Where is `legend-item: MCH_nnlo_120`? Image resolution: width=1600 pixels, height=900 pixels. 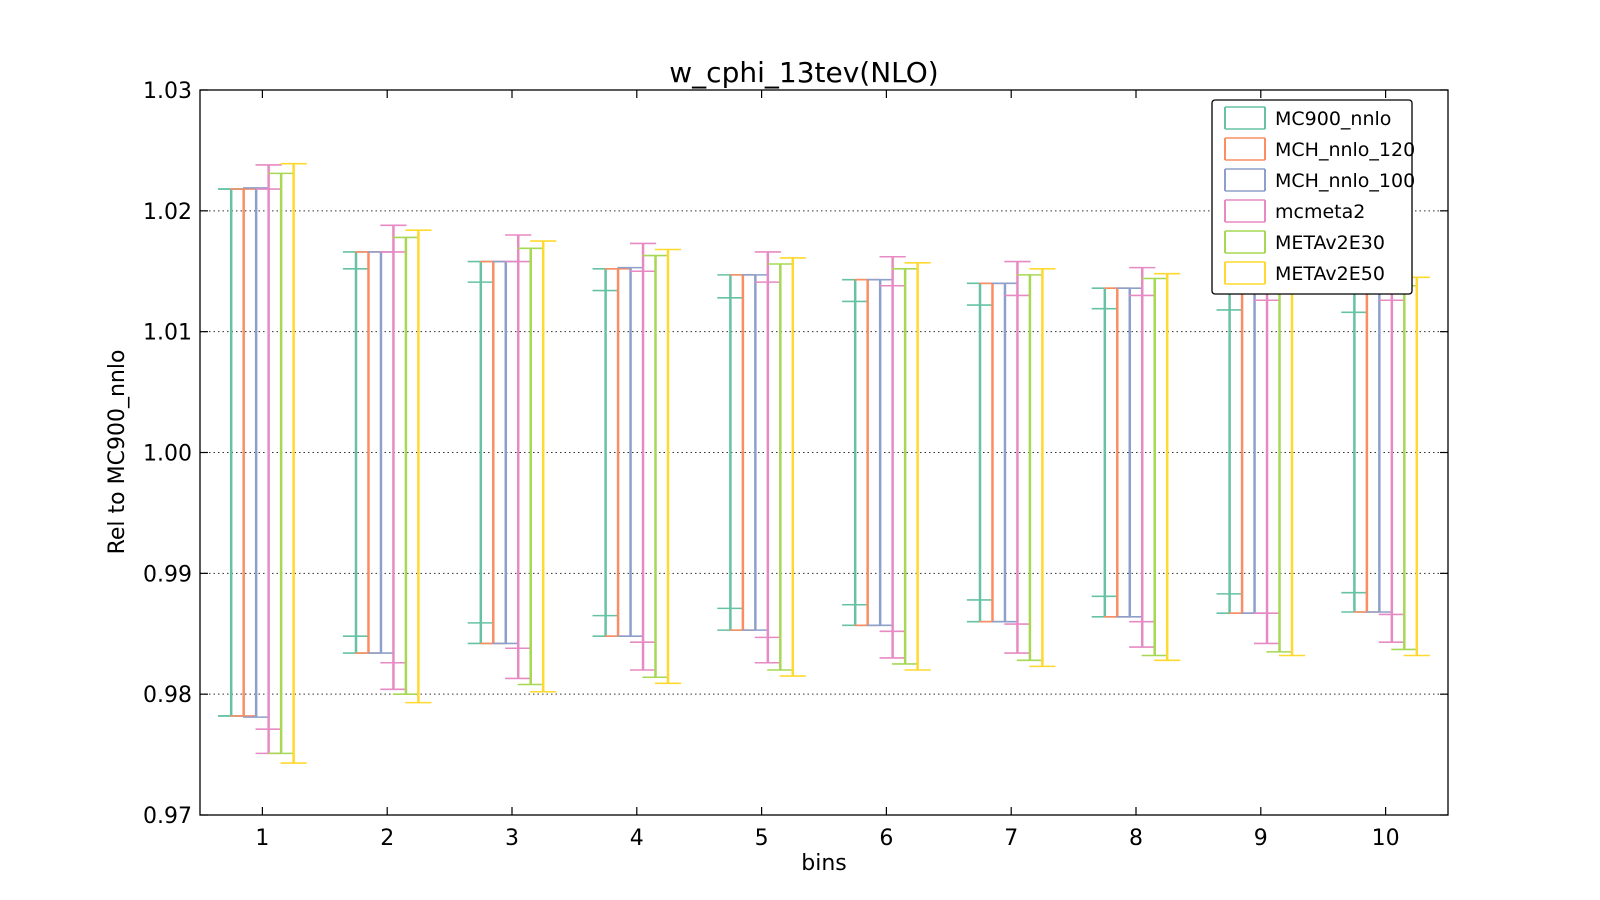
legend-item: MCH_nnlo_120 is located at coordinates (1319, 149).